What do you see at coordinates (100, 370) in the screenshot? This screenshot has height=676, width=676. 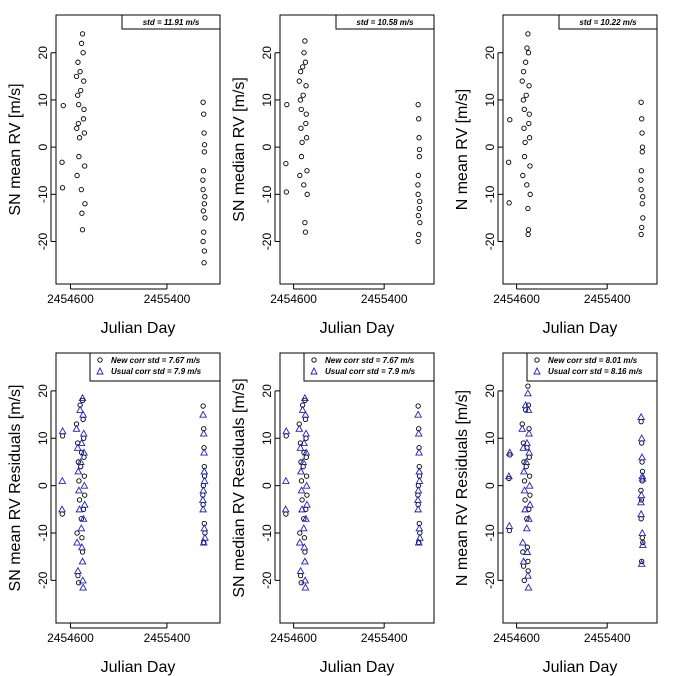 I see `legend-triangle-icon` at bounding box center [100, 370].